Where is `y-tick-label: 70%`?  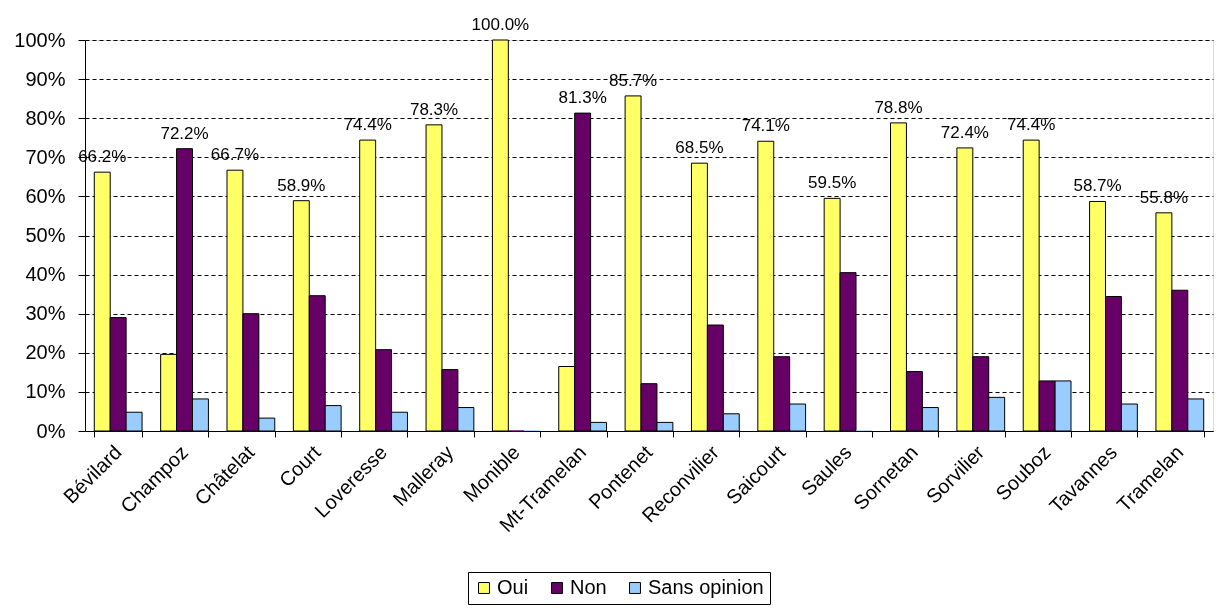
y-tick-label: 70% is located at coordinates (45, 156).